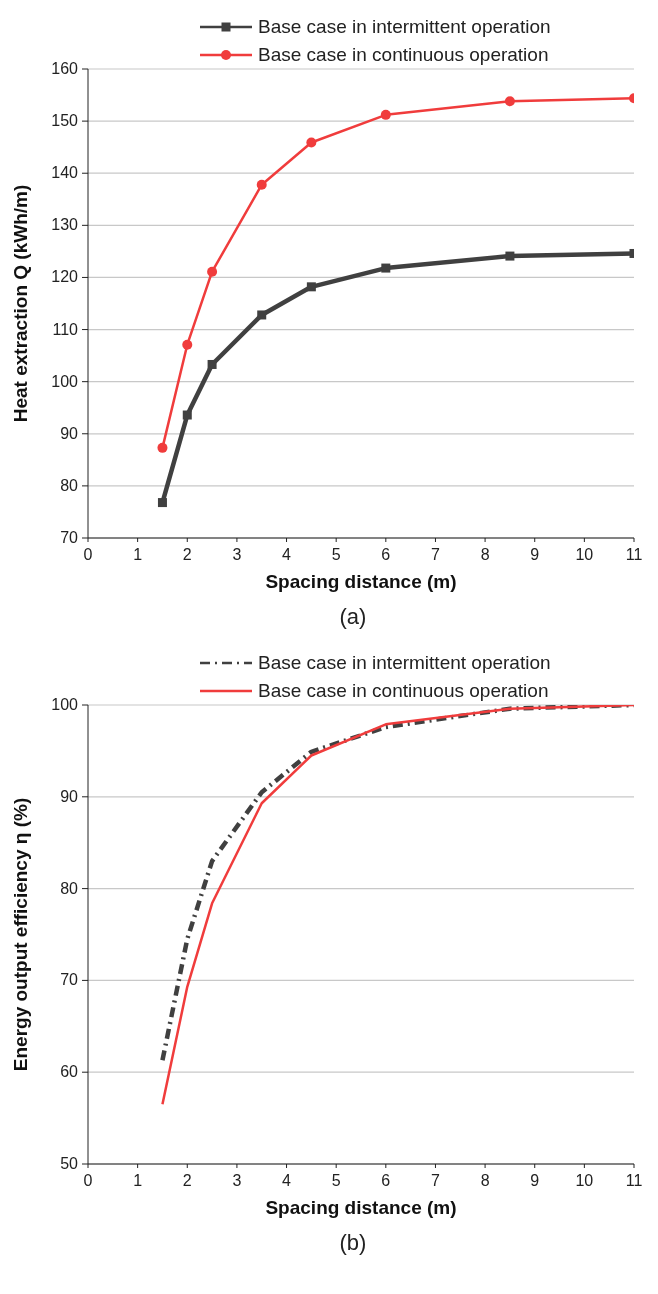  I want to click on y-tick-label: 160, so click(65, 68).